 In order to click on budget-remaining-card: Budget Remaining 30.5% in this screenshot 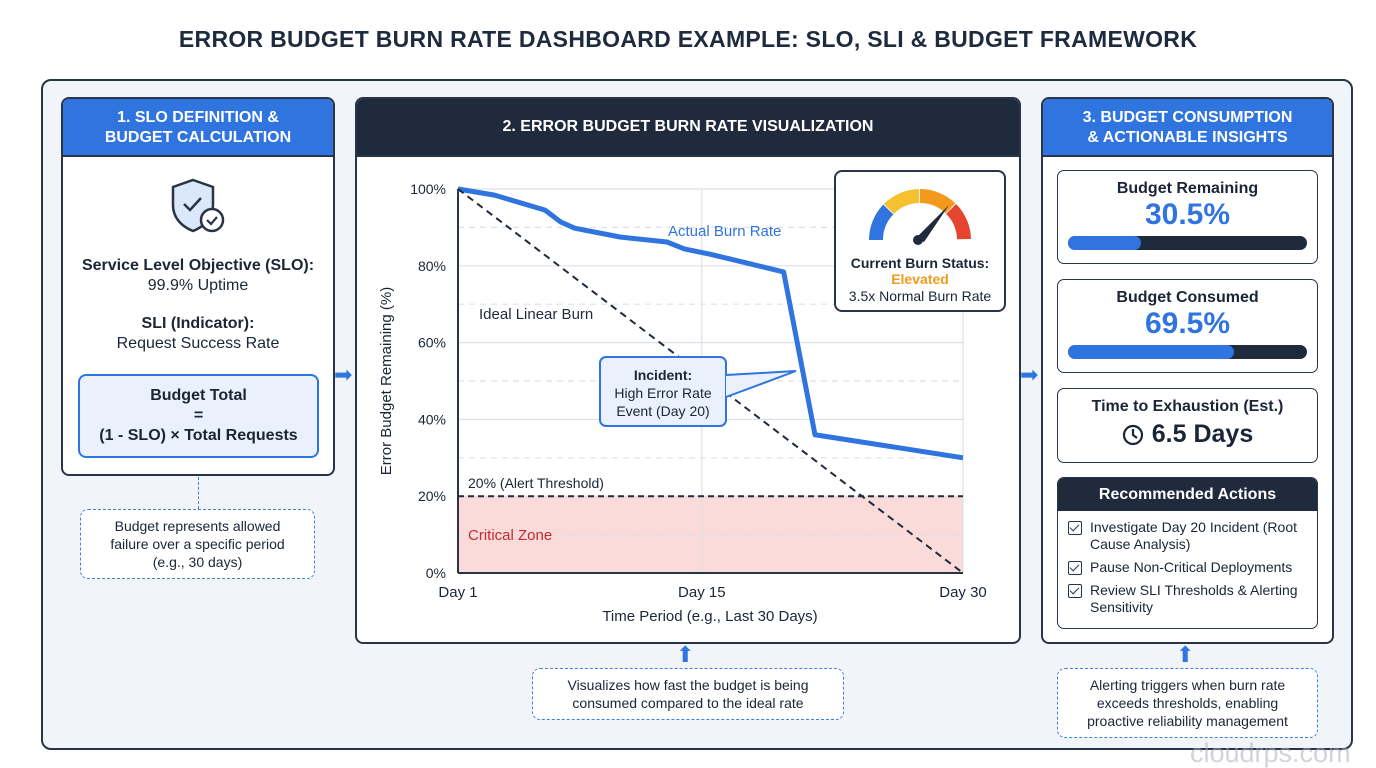, I will do `click(1187, 217)`.